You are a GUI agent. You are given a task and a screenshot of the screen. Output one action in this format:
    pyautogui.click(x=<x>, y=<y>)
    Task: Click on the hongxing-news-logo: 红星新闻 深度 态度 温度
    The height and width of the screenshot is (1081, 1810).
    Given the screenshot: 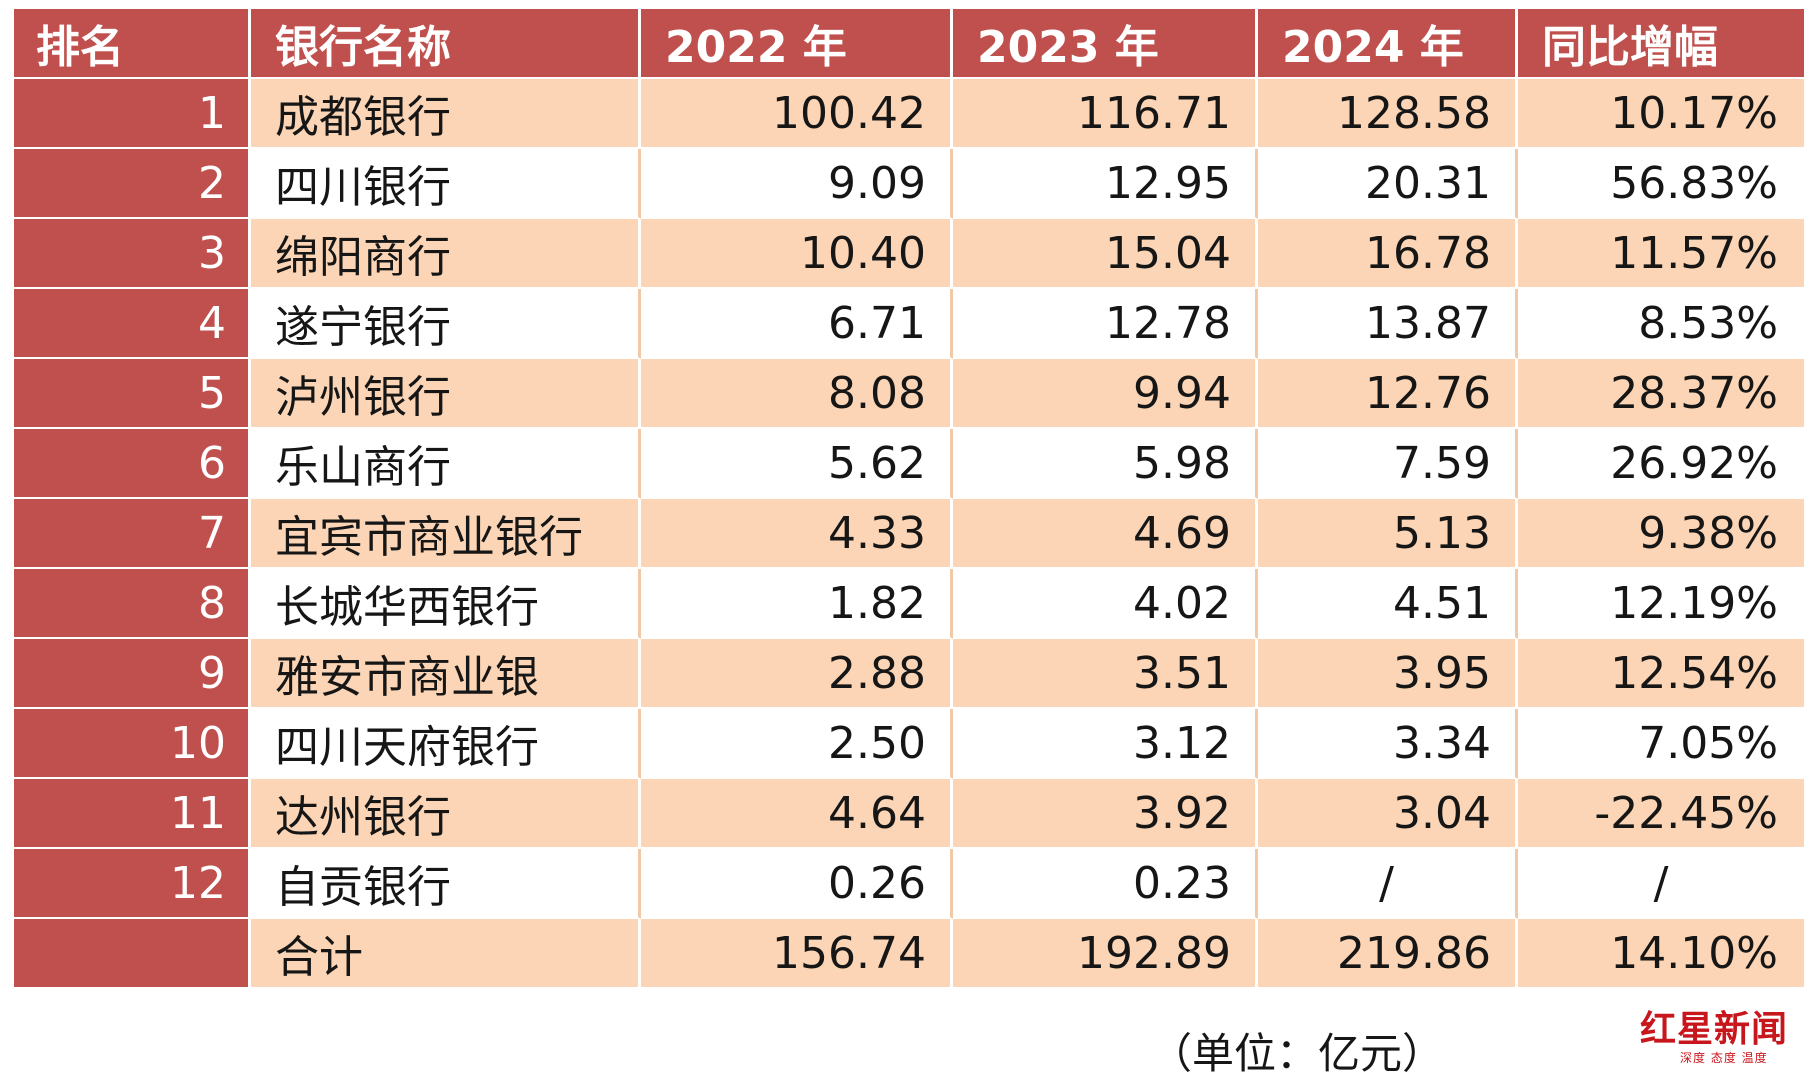 What is the action you would take?
    pyautogui.click(x=1721, y=1042)
    